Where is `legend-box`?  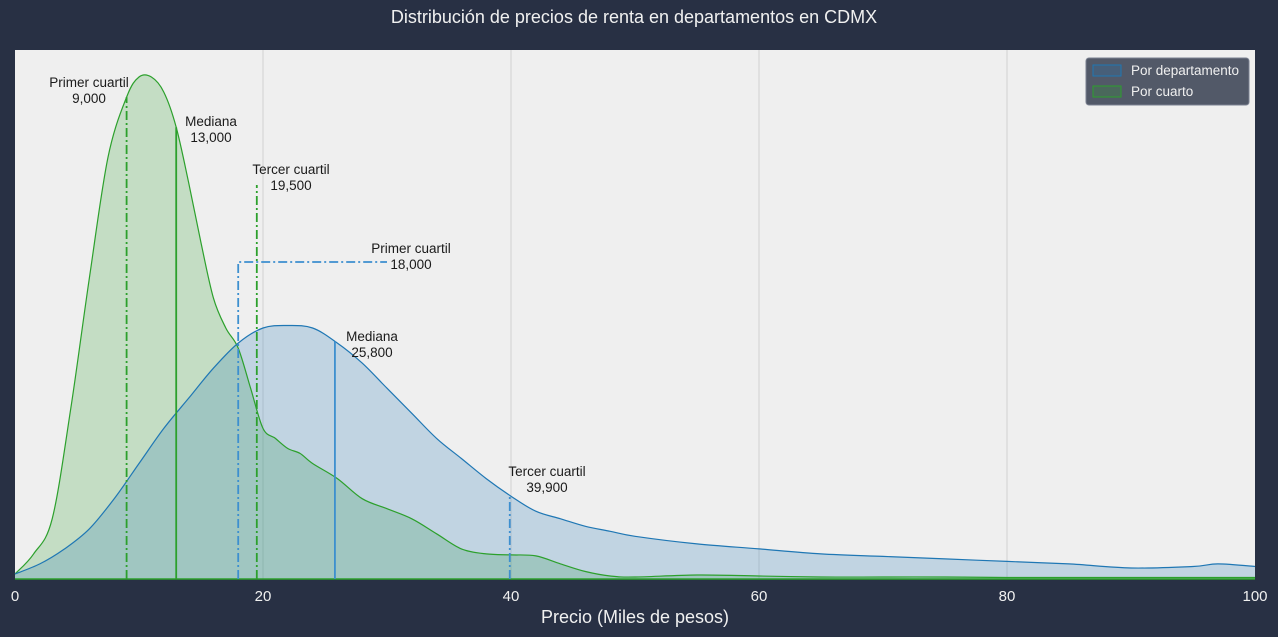 legend-box is located at coordinates (1167, 81).